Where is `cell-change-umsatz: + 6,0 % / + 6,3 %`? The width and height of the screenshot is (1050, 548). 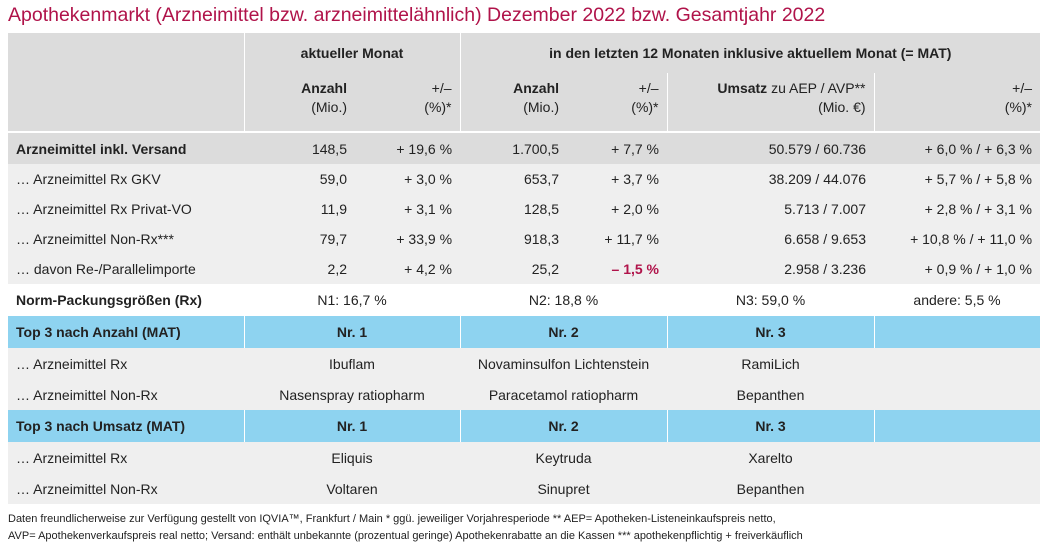
cell-change-umsatz: + 6,0 % / + 6,3 % is located at coordinates (957, 147).